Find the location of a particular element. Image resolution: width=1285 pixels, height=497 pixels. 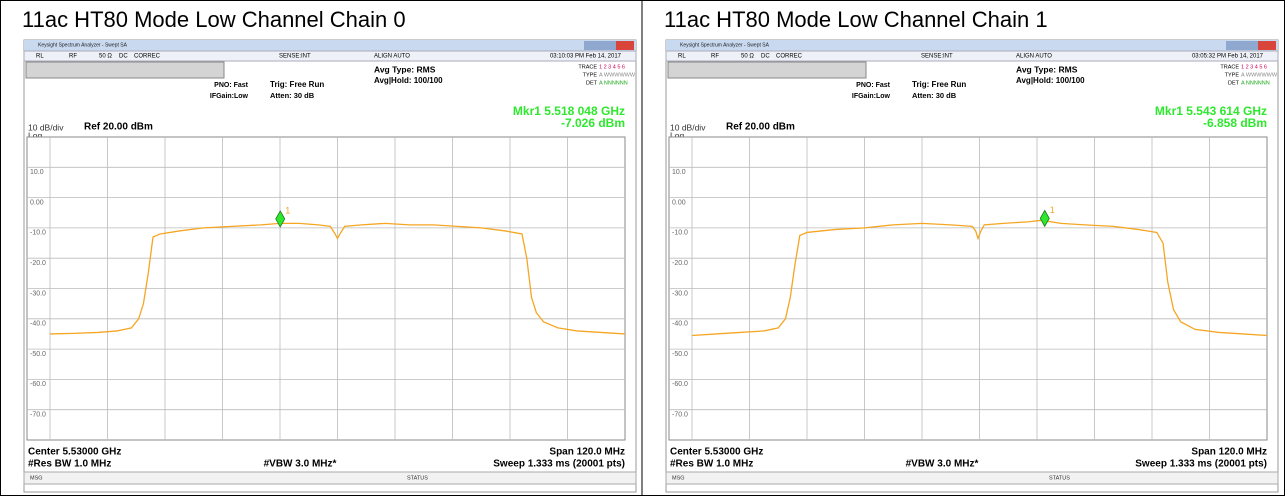

header-rl: RL is located at coordinates (40, 57).